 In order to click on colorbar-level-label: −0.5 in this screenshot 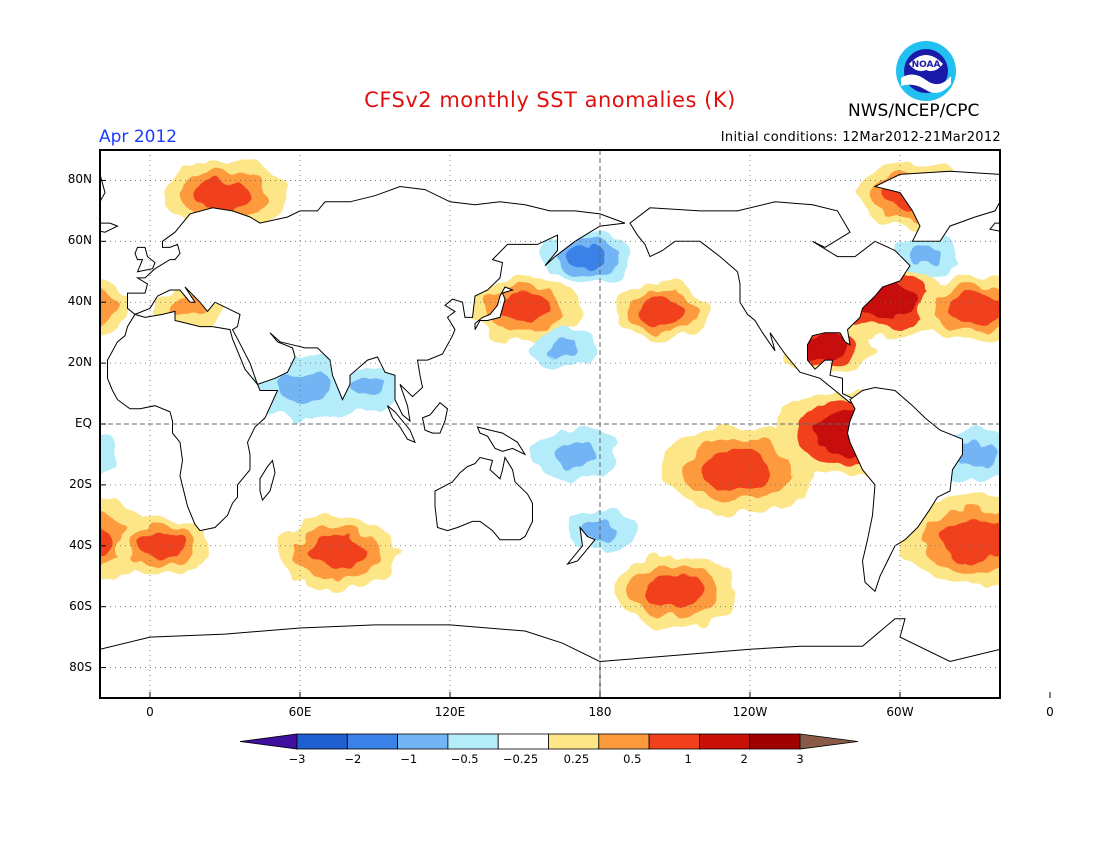, I will do `click(464, 759)`.